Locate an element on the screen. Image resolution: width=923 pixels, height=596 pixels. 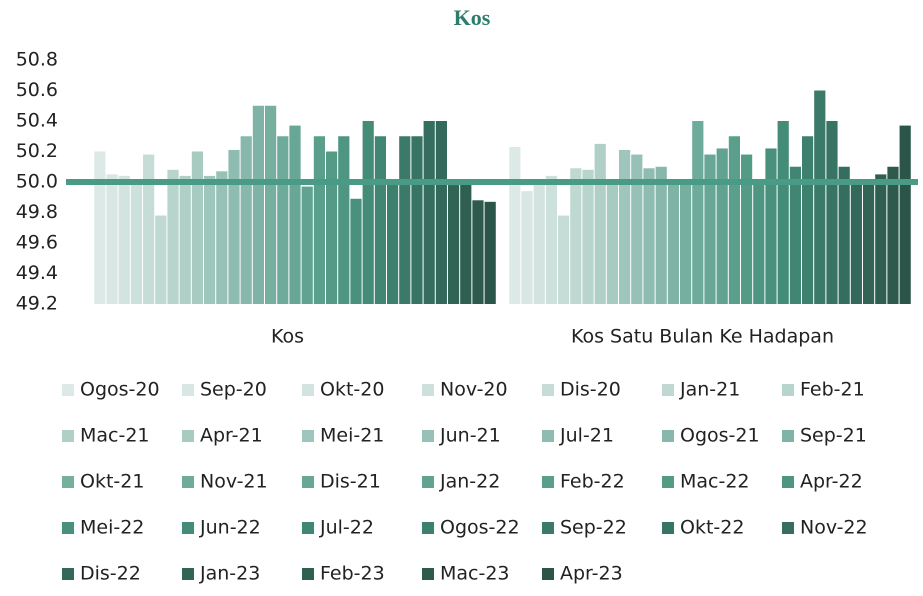
y-tick-label: 49.6 is located at coordinates (37, 243).